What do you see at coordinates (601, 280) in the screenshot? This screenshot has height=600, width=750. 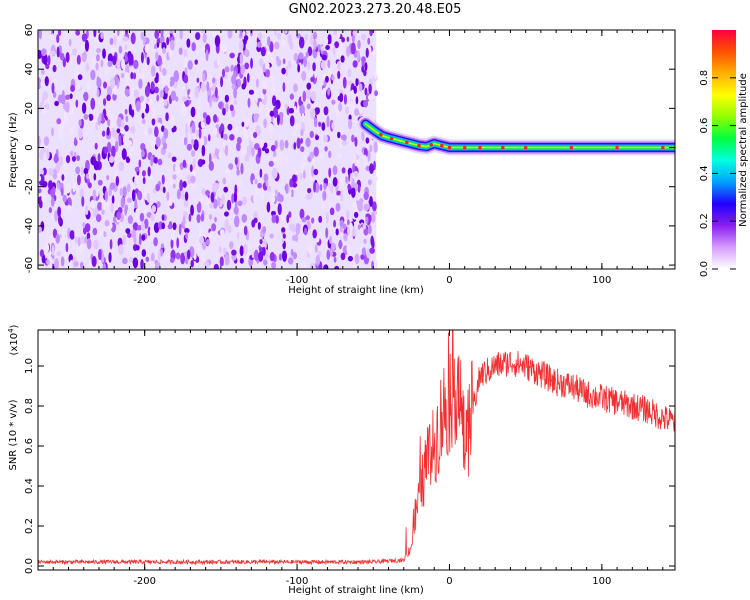 I see `spectrogram-xtick-label: 100` at bounding box center [601, 280].